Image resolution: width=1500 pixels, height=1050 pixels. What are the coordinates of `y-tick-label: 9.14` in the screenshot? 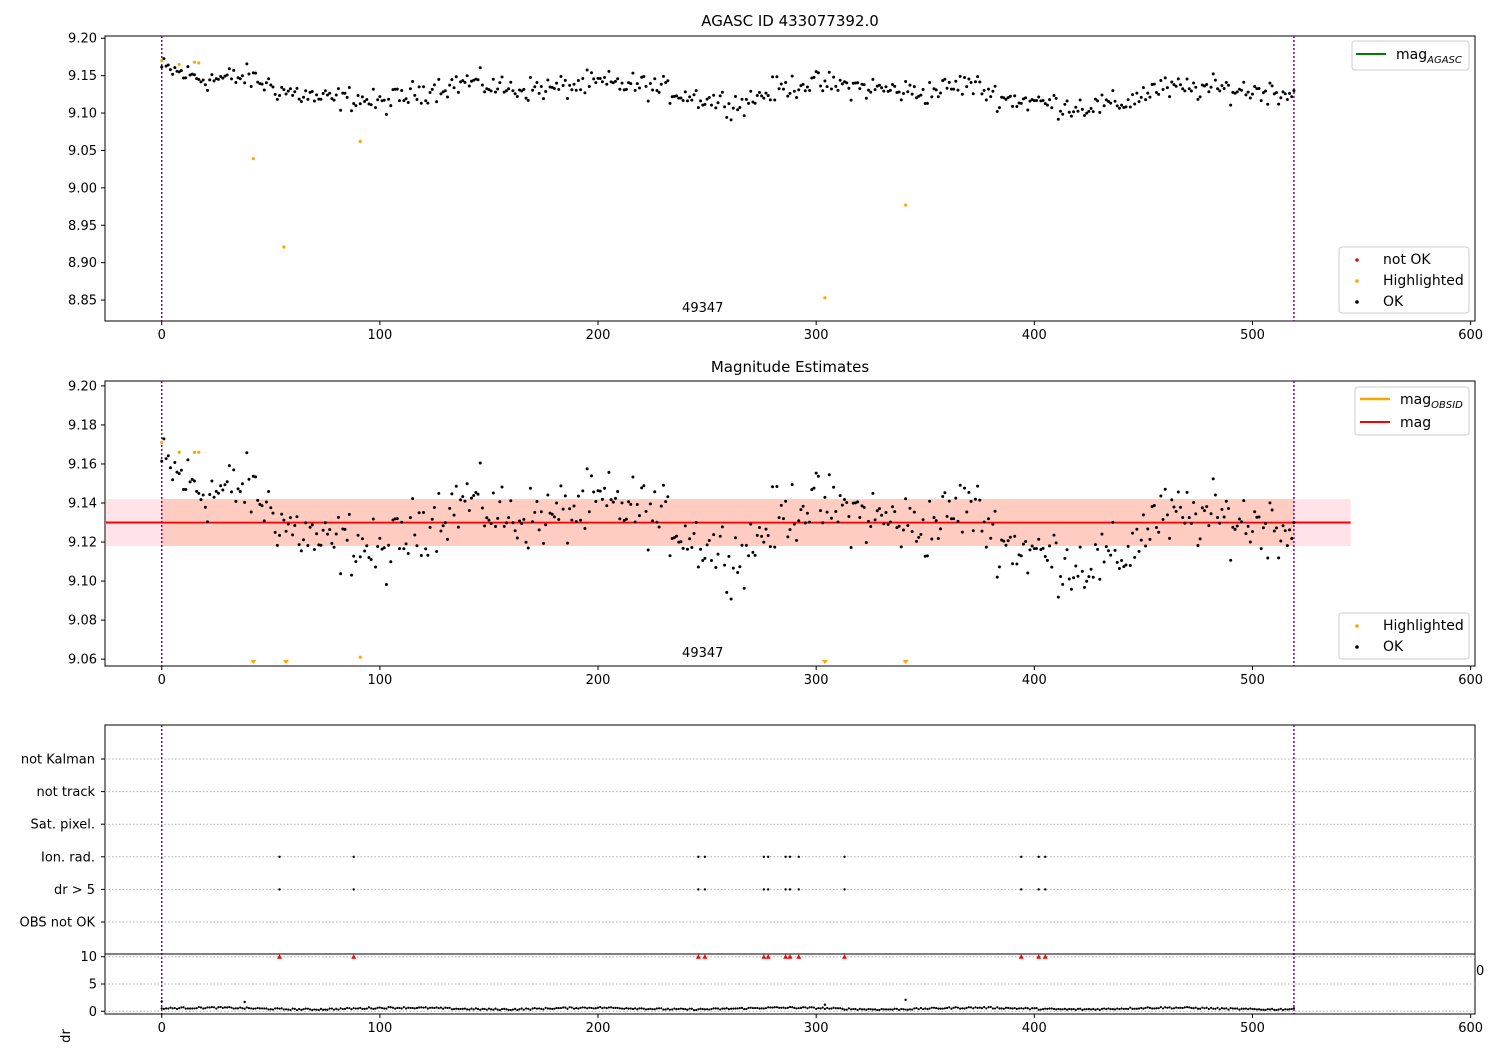 It's located at (82, 504).